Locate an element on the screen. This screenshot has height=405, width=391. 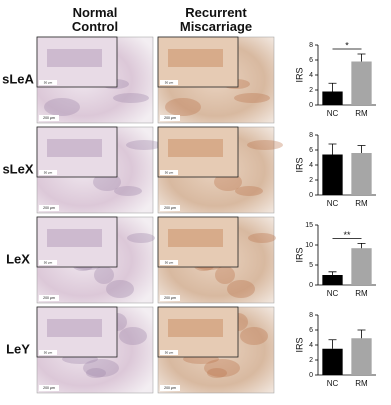
row-label: LeY is located at coordinates (18, 348).